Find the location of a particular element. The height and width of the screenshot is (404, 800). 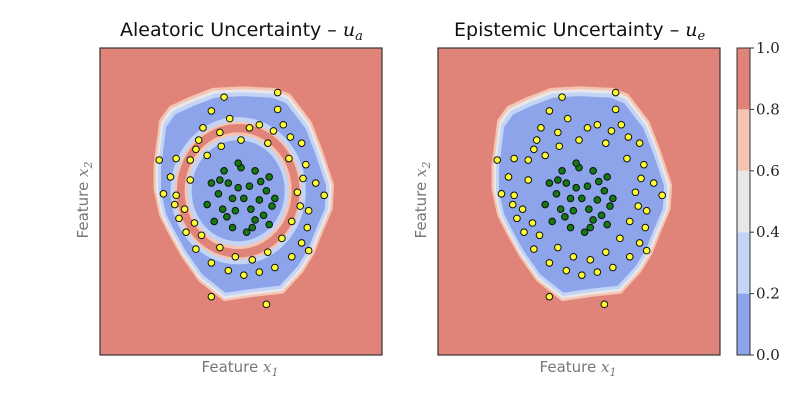

colorbar-tick-label: 0.0 is located at coordinates (768, 355).